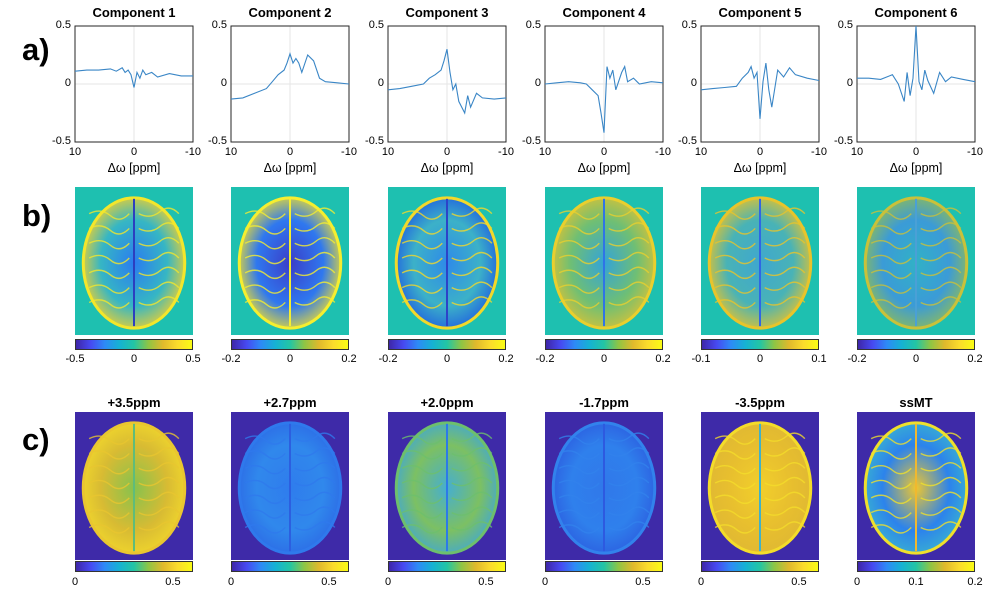 The width and height of the screenshot is (985, 595). Describe the element at coordinates (290, 402) in the screenshot. I see `map-title: +2.7ppm` at that location.